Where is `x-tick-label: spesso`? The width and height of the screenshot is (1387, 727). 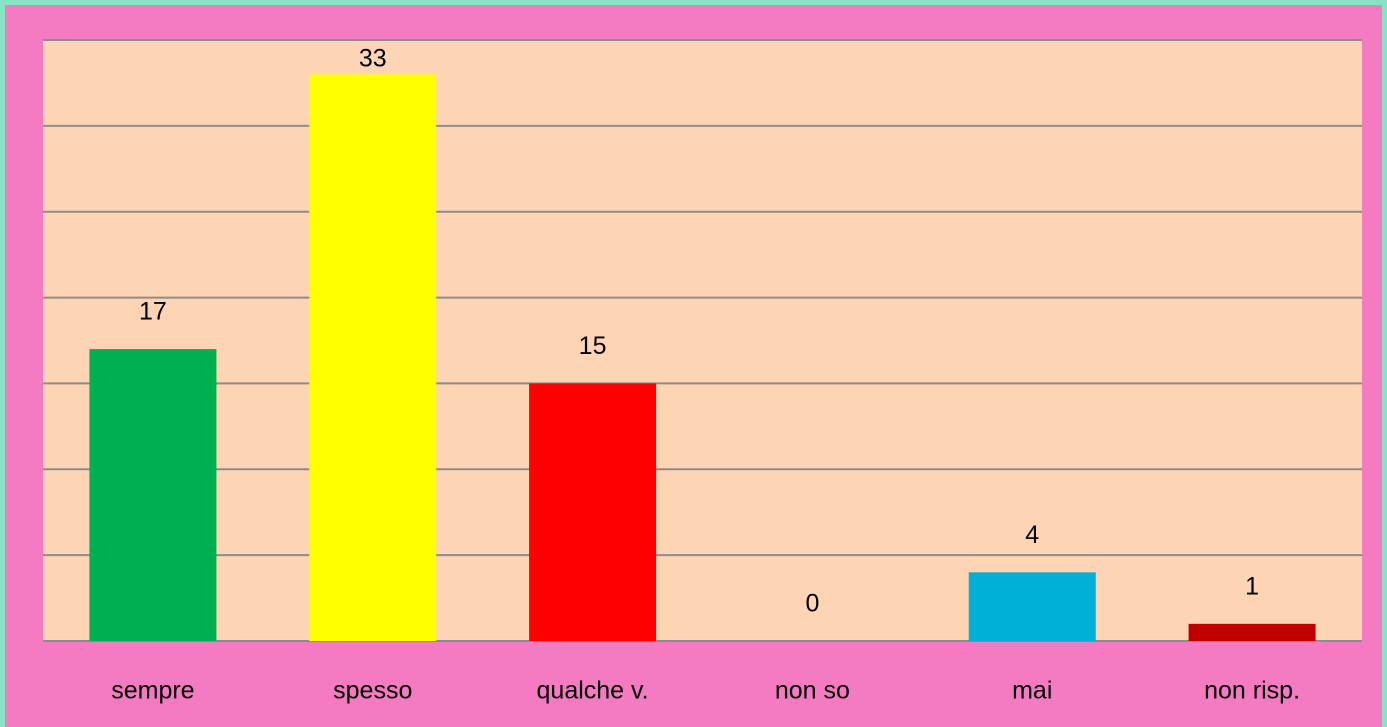 x-tick-label: spesso is located at coordinates (372, 691).